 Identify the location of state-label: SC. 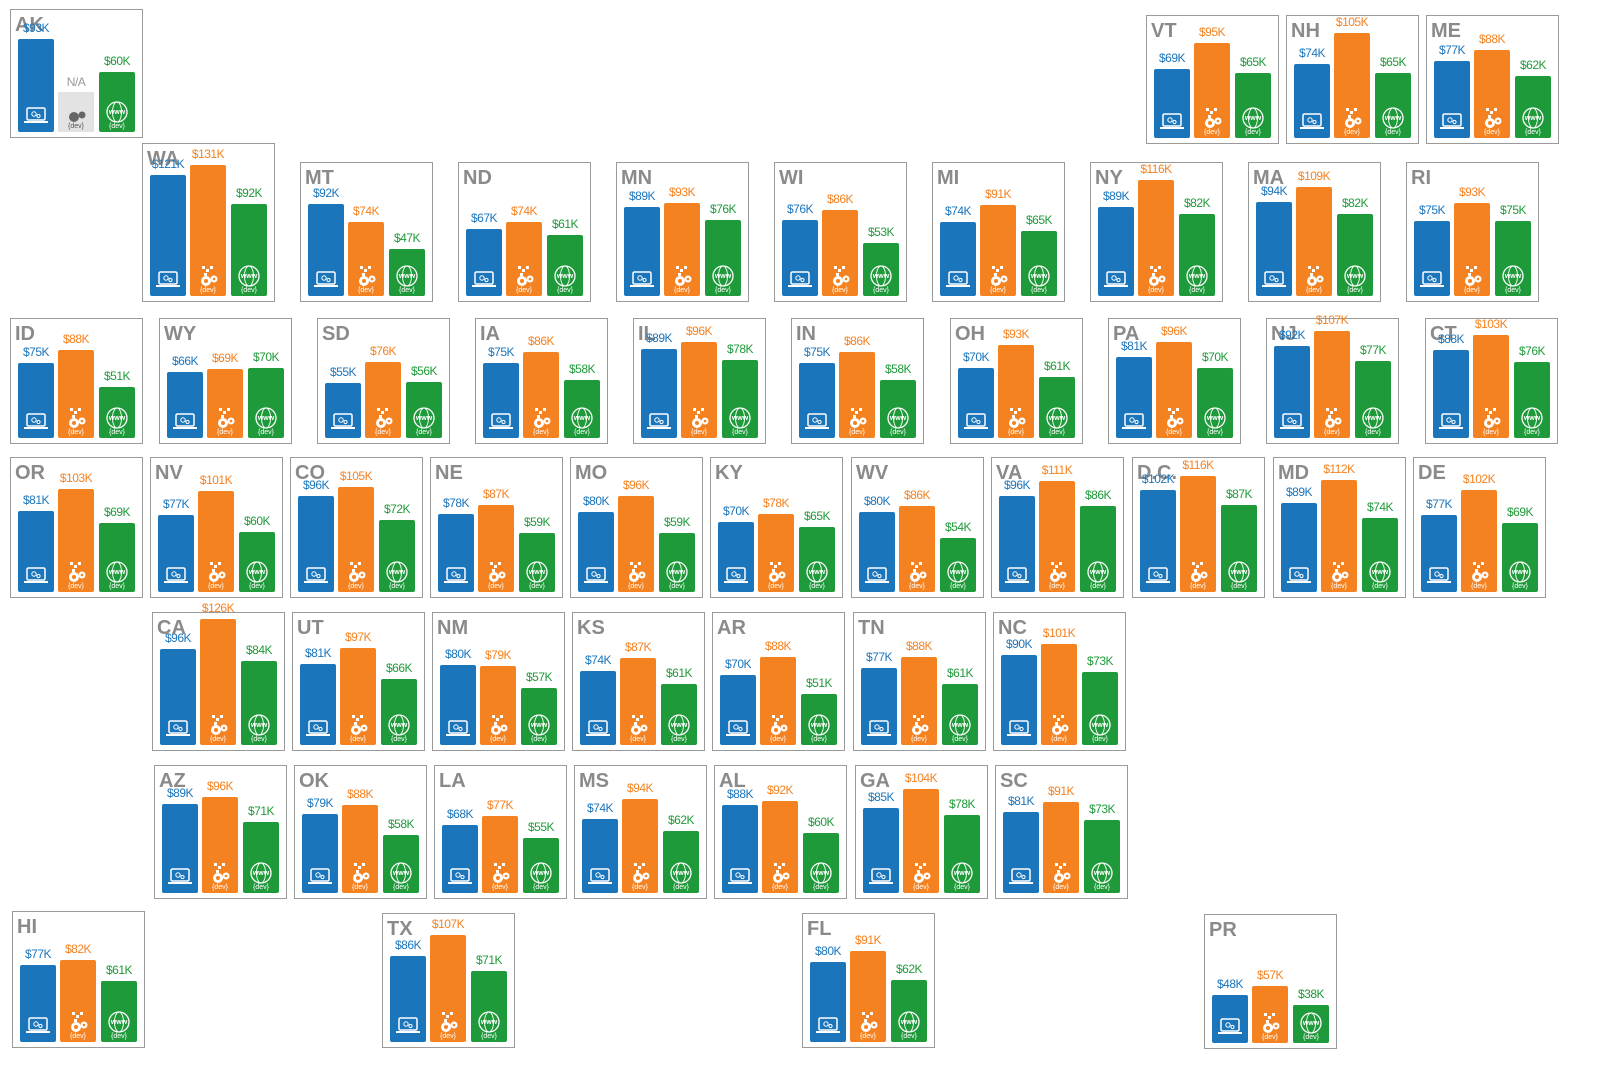
(1014, 781).